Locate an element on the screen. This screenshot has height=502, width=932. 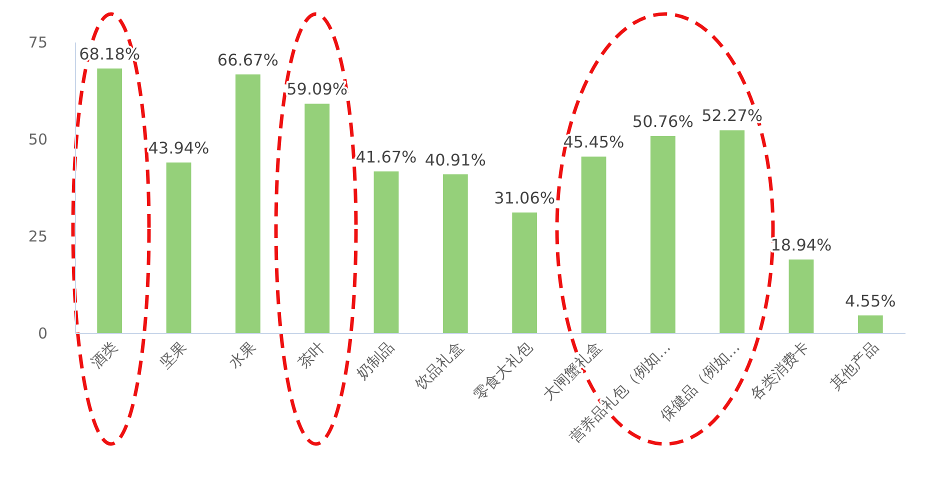
x-tick-label: 其他产品 is located at coordinates (854, 366).